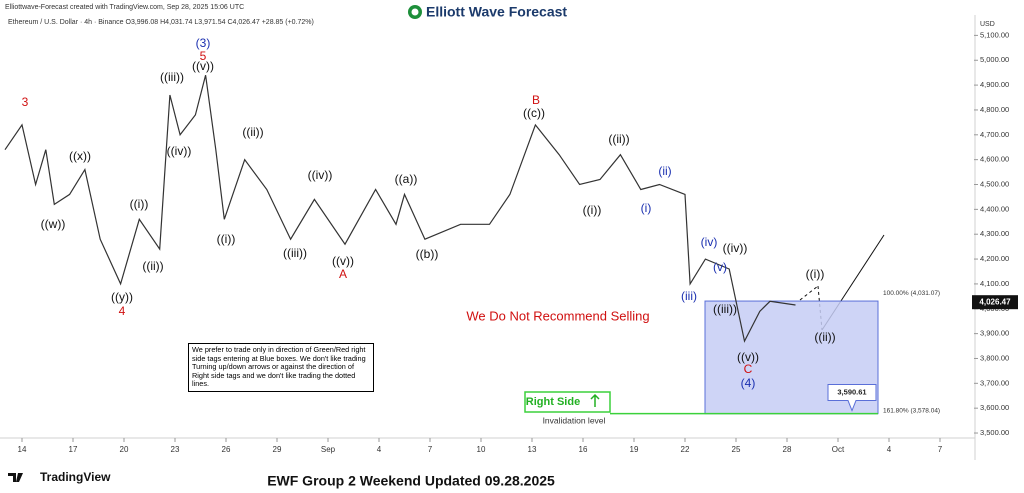 The image size is (1024, 493). What do you see at coordinates (994, 258) in the screenshot?
I see `y-tick-label: 4,200.00` at bounding box center [994, 258].